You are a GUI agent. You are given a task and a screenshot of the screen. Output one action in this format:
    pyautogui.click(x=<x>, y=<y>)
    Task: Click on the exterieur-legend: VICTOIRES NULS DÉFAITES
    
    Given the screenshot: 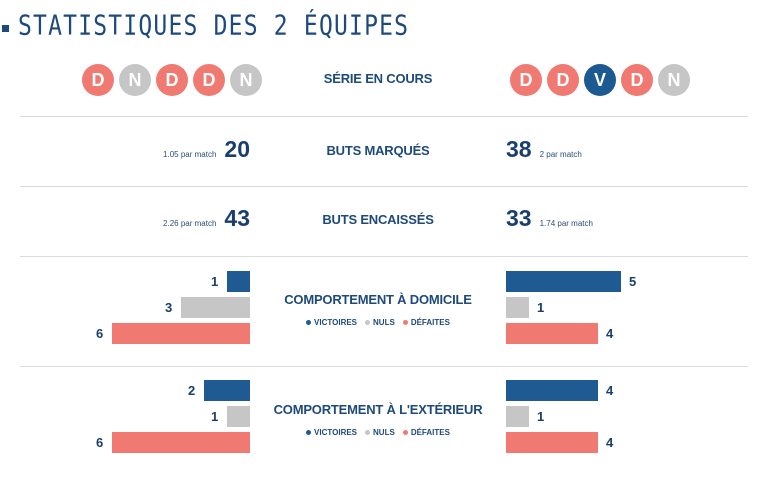 What is the action you would take?
    pyautogui.click(x=378, y=432)
    